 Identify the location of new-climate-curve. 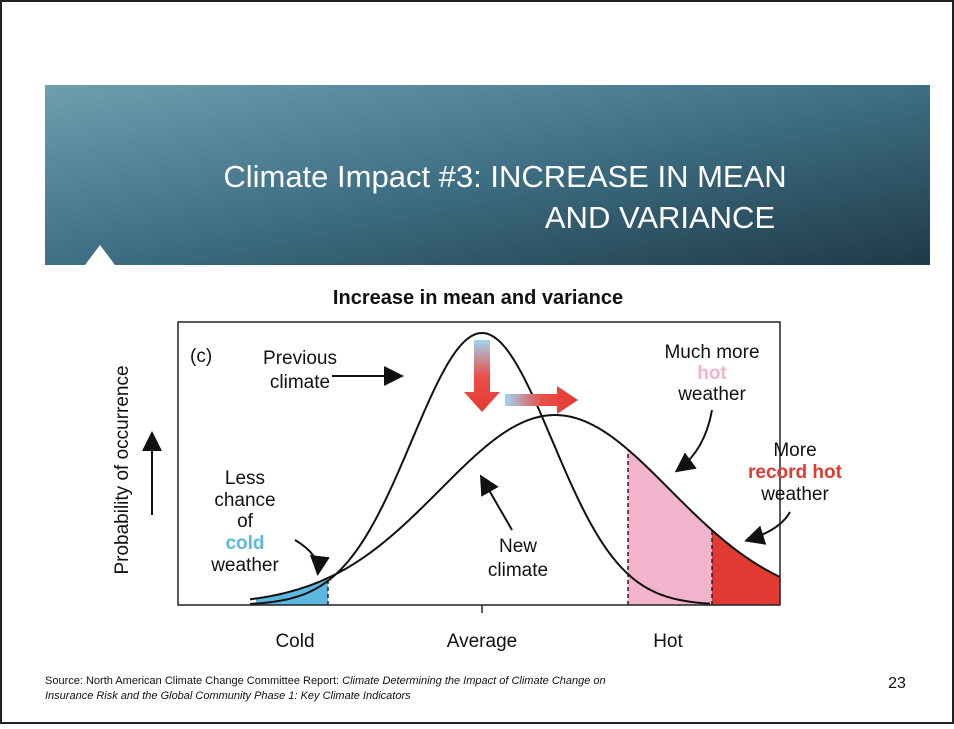
(515, 507).